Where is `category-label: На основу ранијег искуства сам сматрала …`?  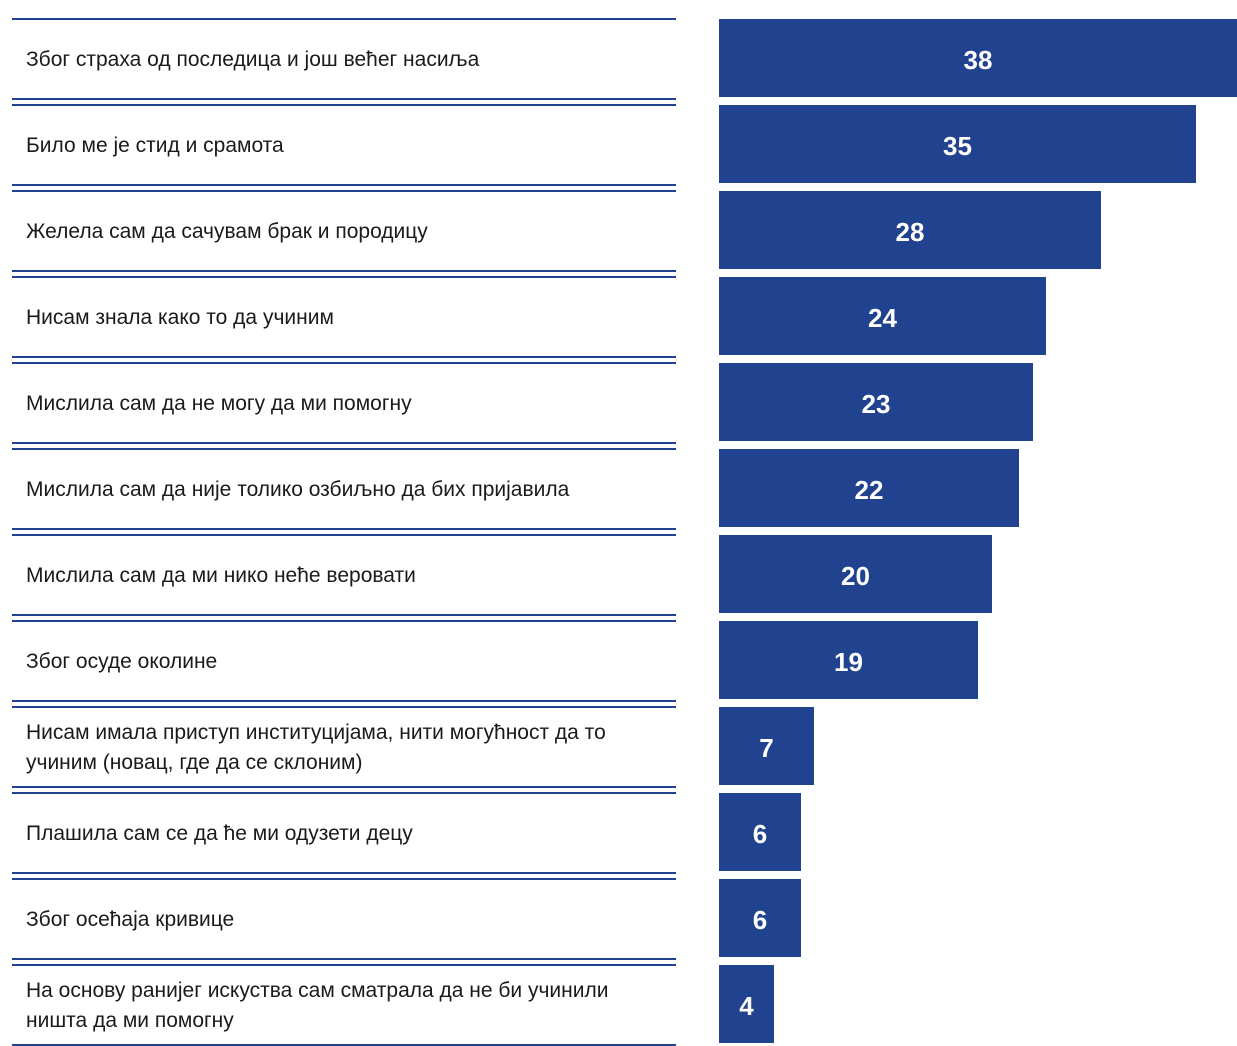
category-label: На основу ранијег искуства сам сматрала … is located at coordinates (317, 1005).